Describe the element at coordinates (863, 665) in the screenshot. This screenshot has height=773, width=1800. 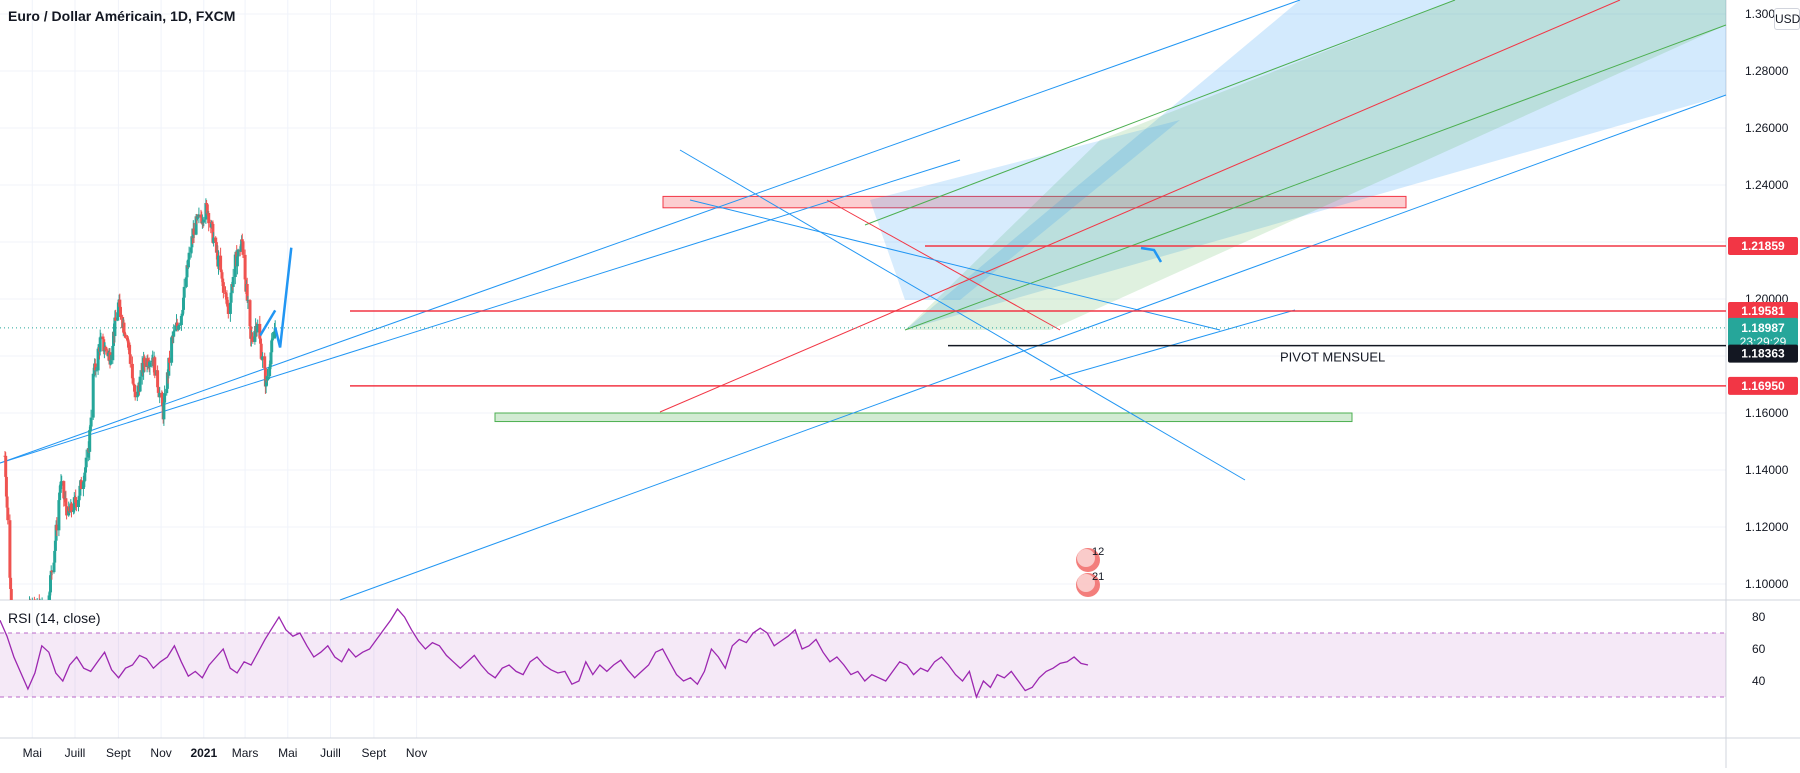
I see `rsi-band` at that location.